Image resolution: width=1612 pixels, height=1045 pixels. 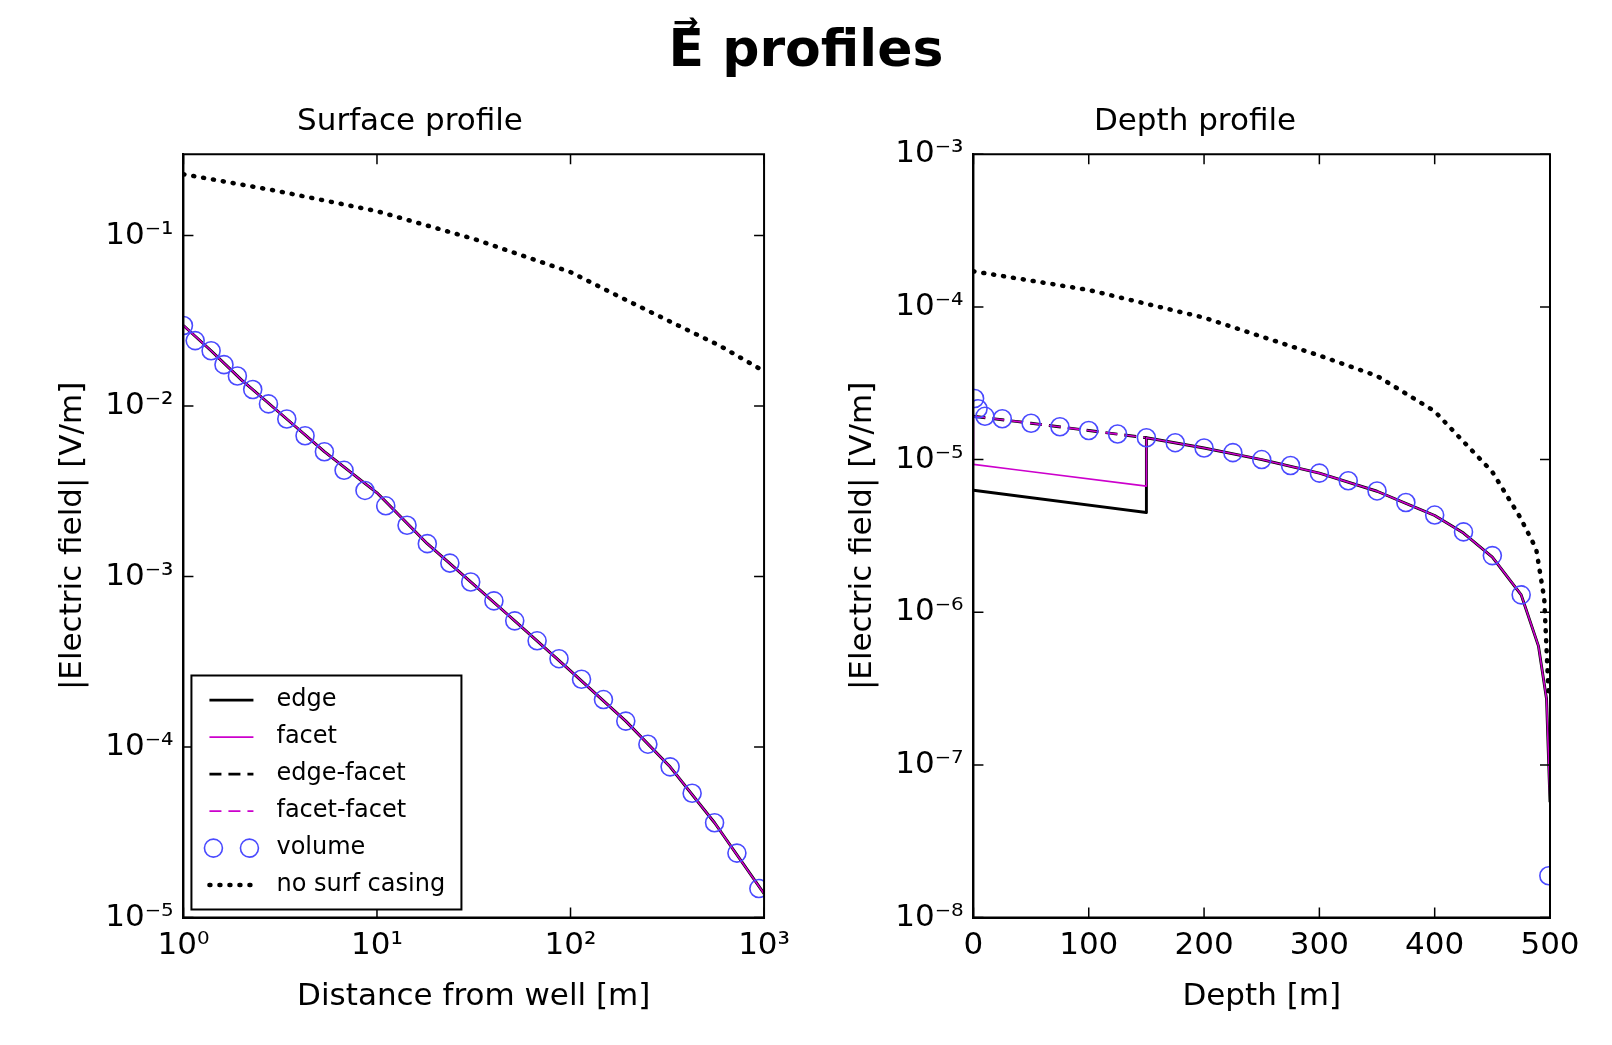 What do you see at coordinates (1089, 943) in the screenshot?
I see `x-tick-label: 100` at bounding box center [1089, 943].